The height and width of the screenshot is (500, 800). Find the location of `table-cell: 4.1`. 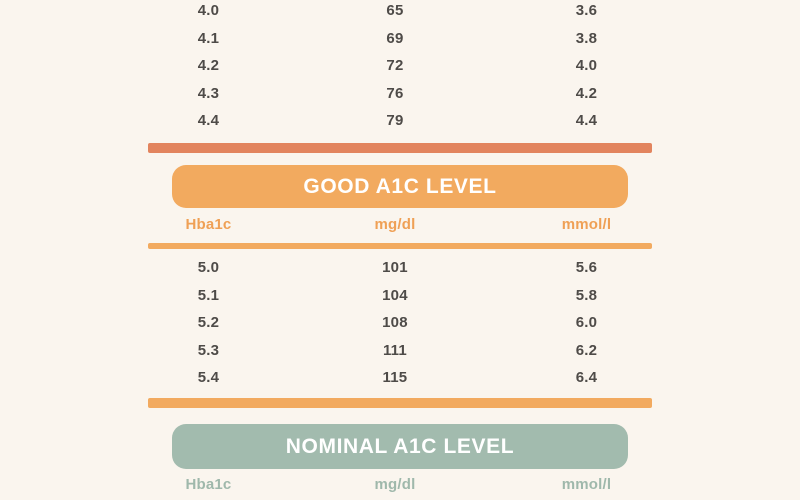

table-cell: 4.1 is located at coordinates (208, 38).